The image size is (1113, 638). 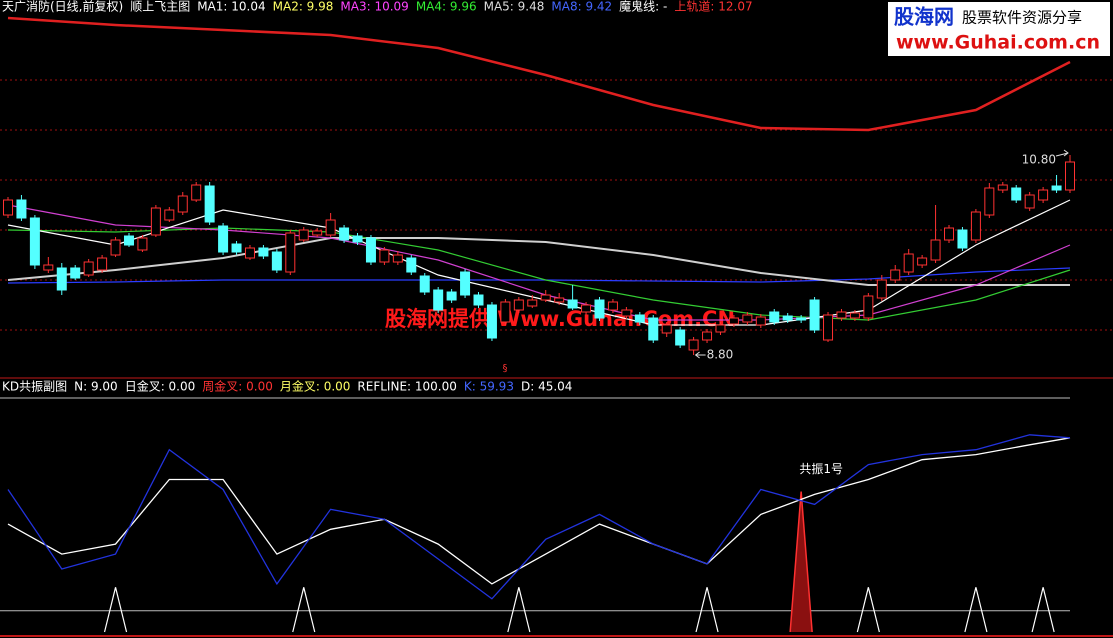 I want to click on signal-label: 共振1号, so click(x=821, y=469).